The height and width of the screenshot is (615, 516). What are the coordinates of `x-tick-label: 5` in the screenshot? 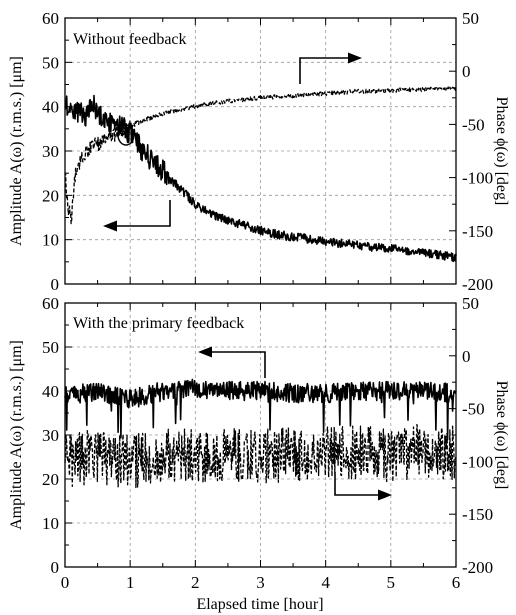 It's located at (391, 582).